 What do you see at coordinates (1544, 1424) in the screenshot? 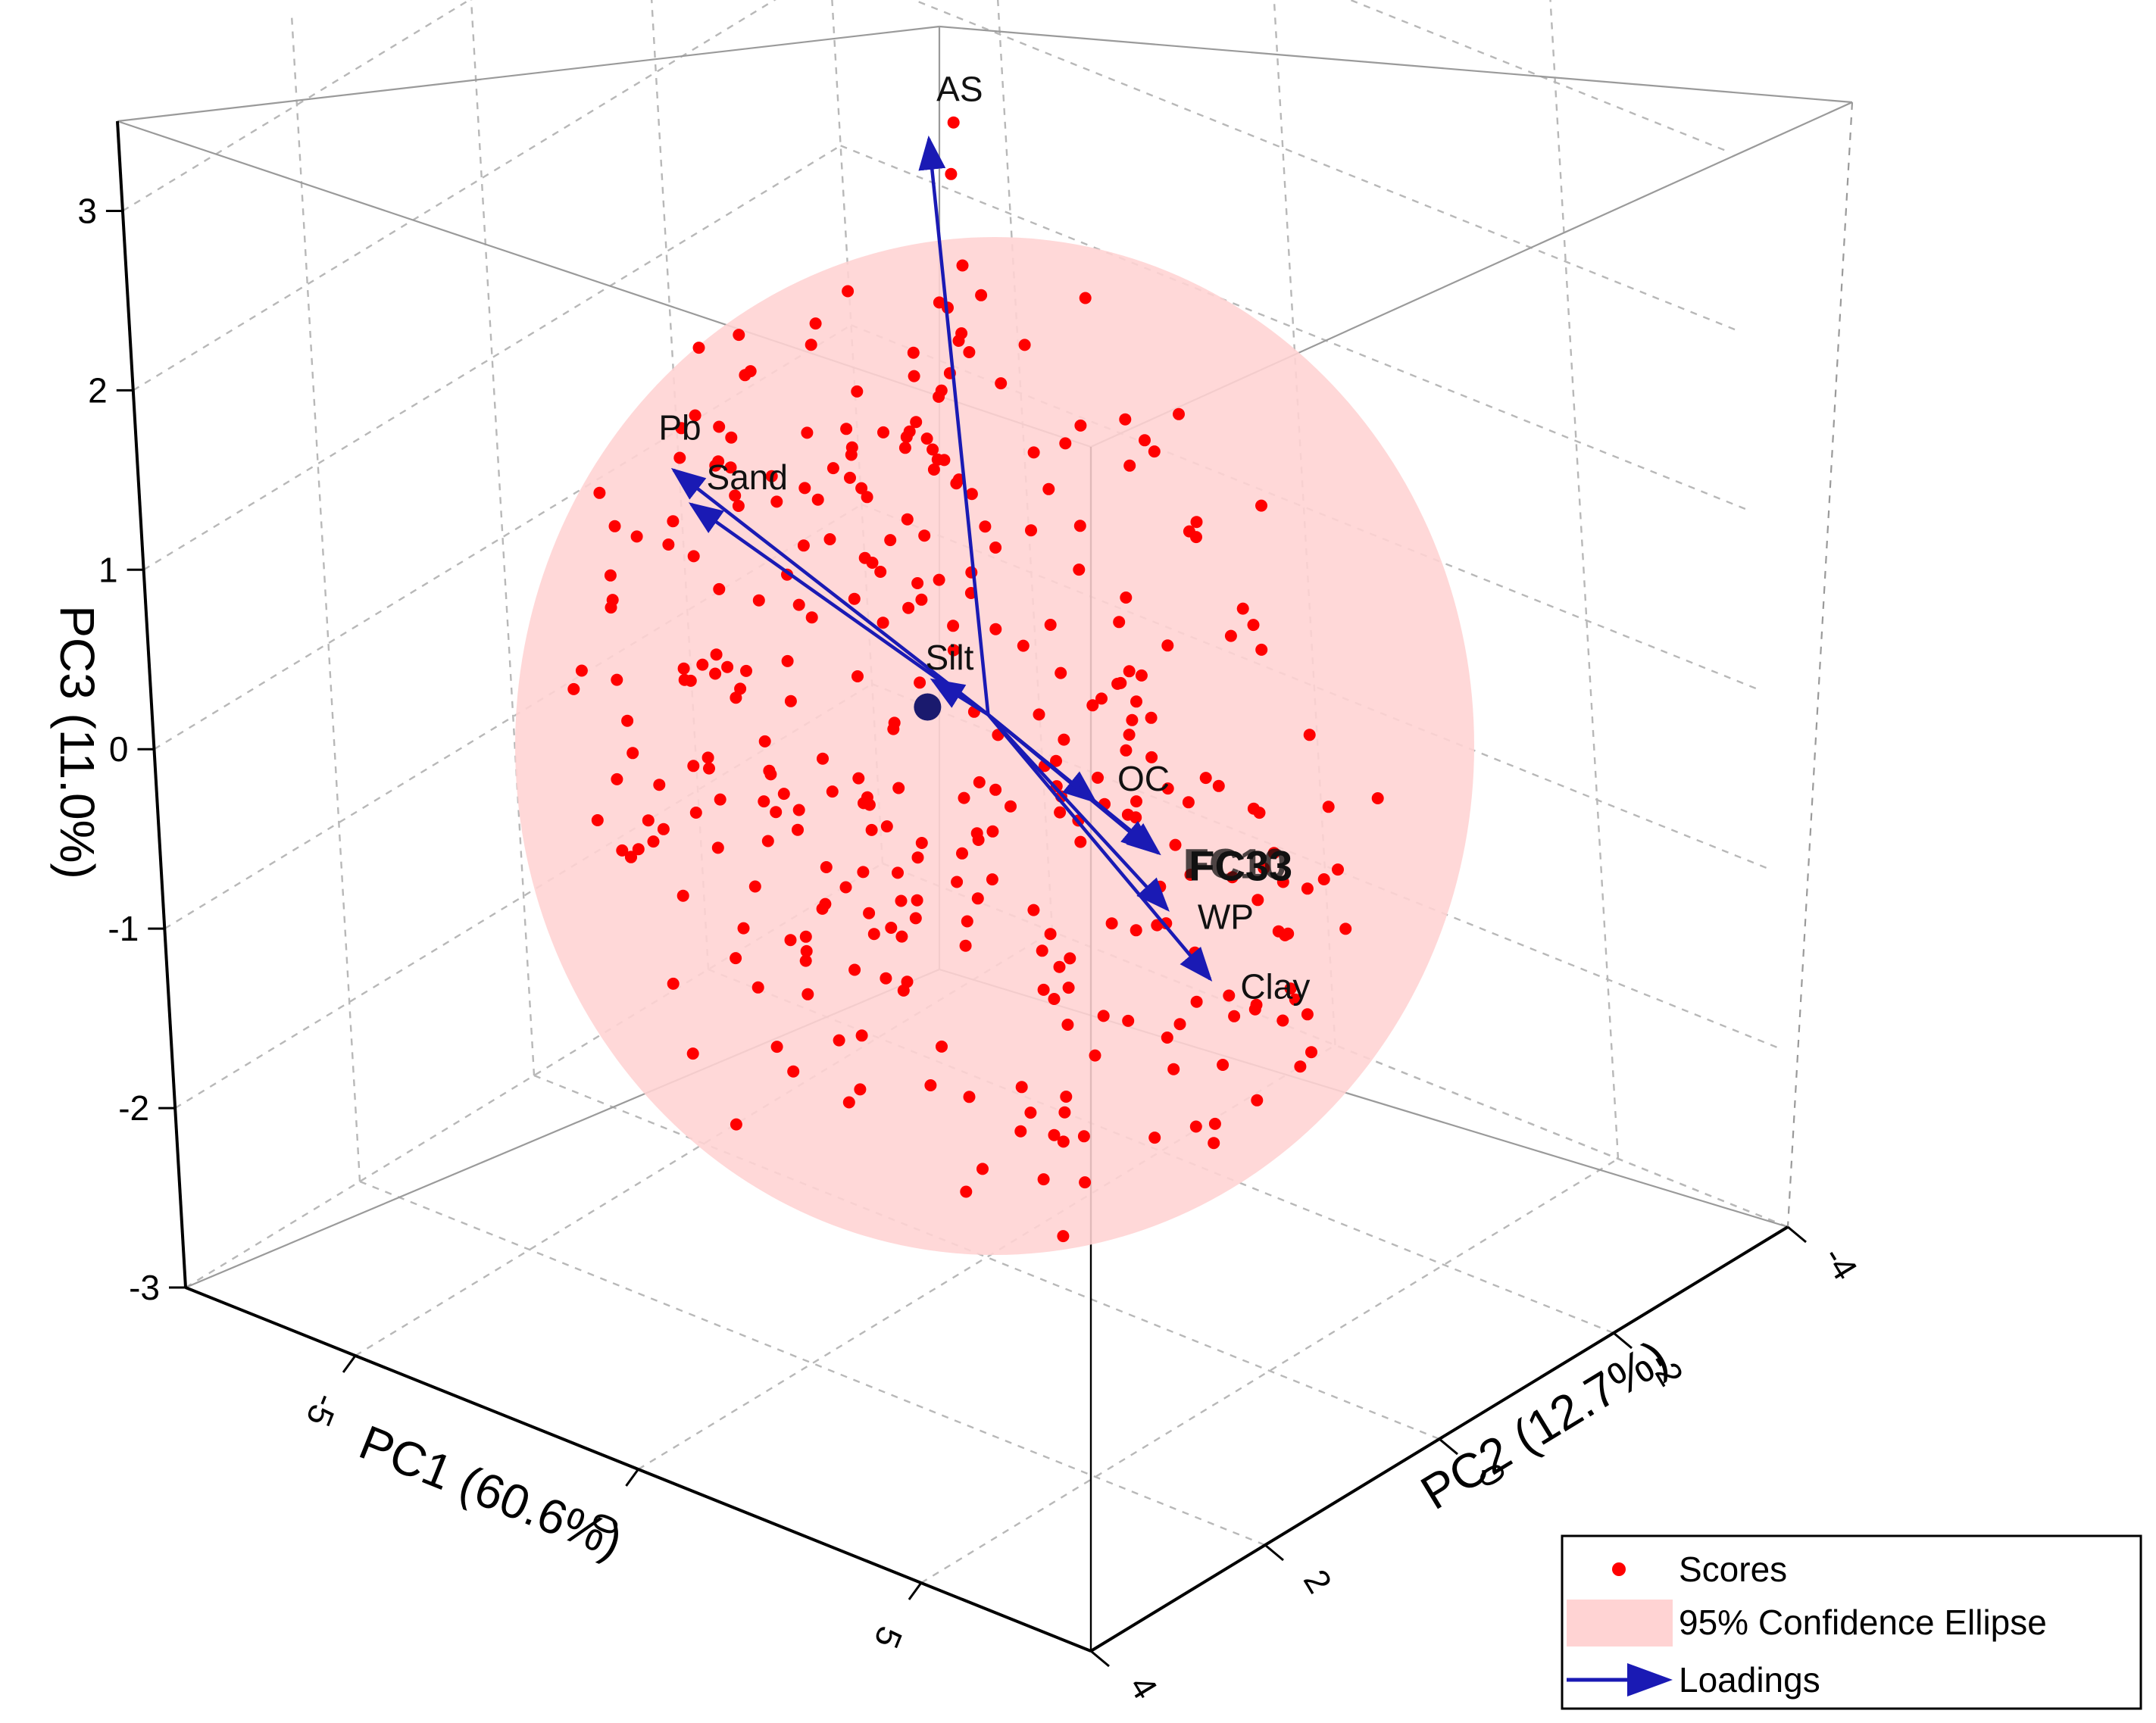
I see `y-axis-title: PC2 (12.7%)` at bounding box center [1544, 1424].